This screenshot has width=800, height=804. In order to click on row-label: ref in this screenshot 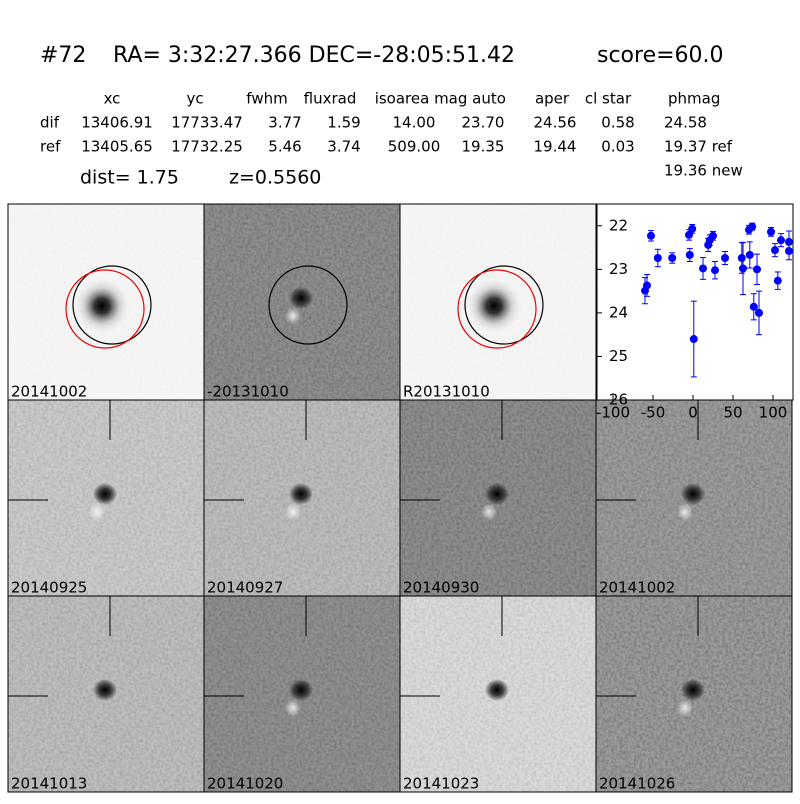, I will do `click(50, 147)`.